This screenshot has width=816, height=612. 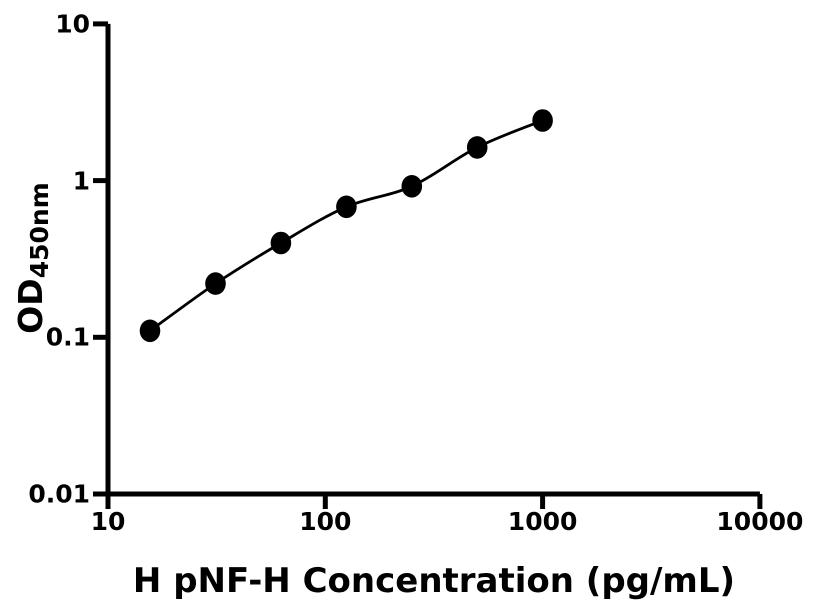 What do you see at coordinates (108, 521) in the screenshot?
I see `x-tick-label-10: 10` at bounding box center [108, 521].